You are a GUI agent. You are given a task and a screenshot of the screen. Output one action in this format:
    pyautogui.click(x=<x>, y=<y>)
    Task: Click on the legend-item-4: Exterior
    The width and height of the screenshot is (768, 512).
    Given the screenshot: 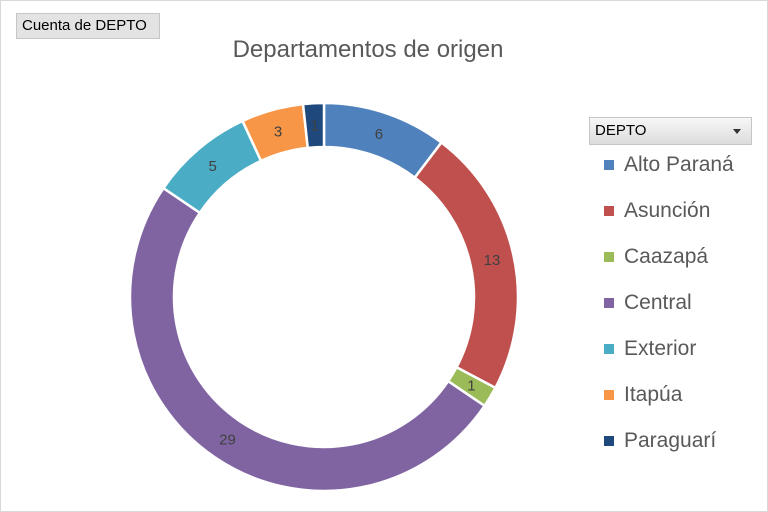 What is the action you would take?
    pyautogui.click(x=684, y=348)
    